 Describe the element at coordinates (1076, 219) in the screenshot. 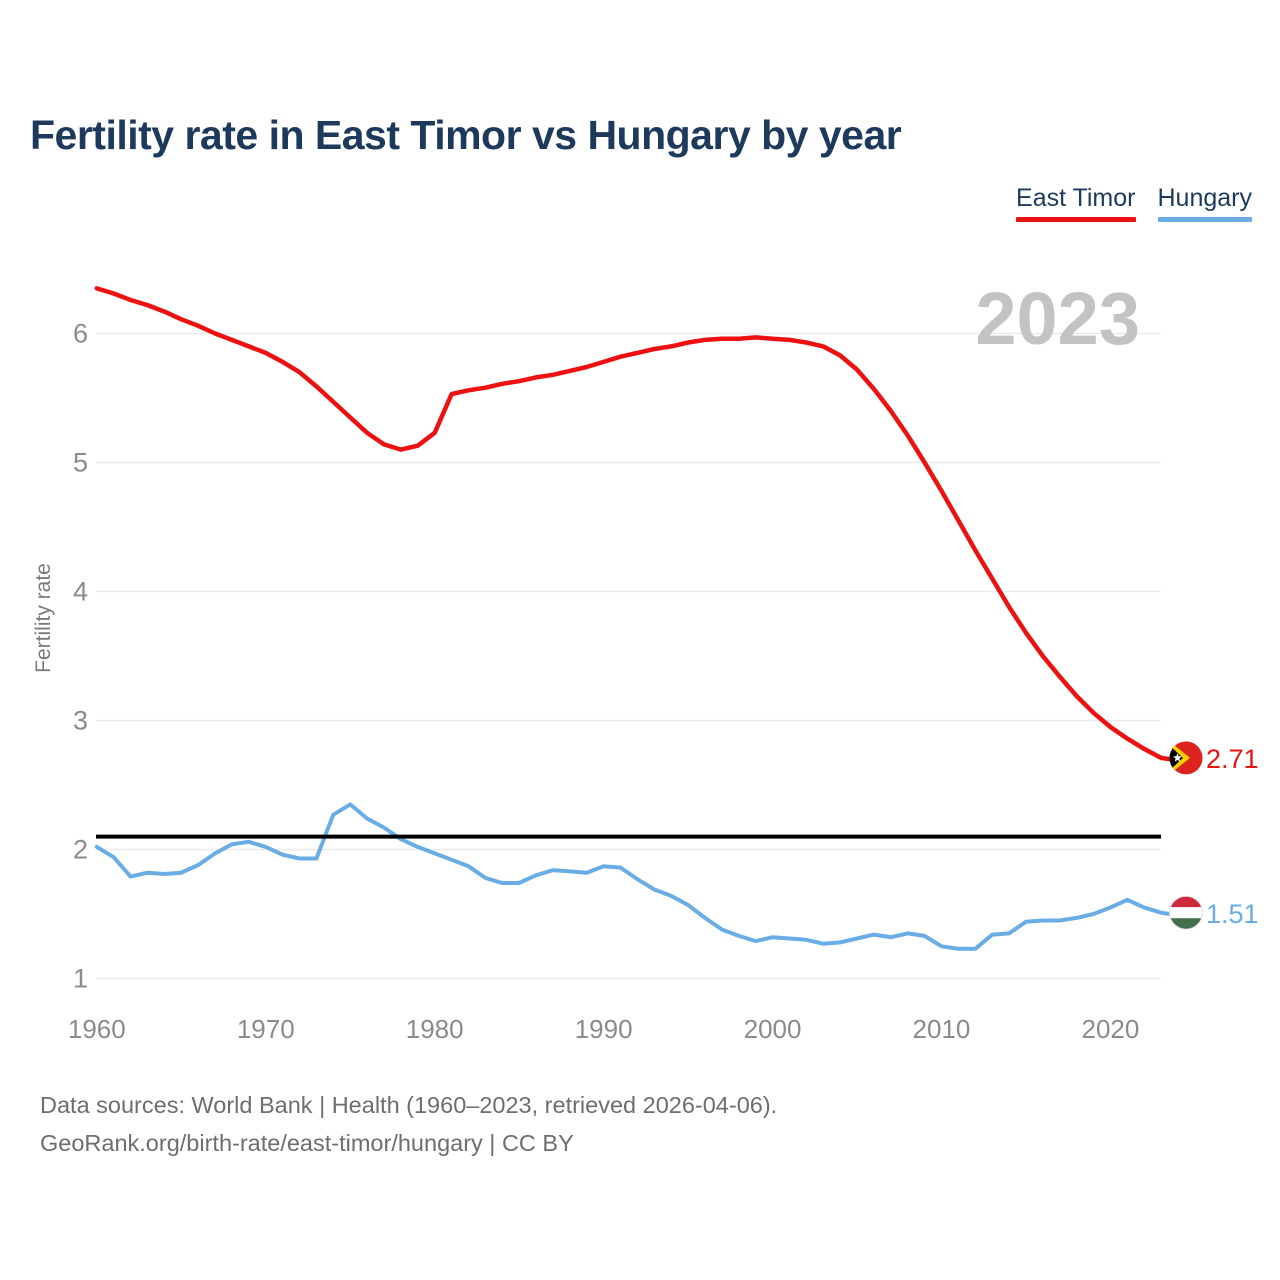

I see `legend-swatch-east-timor` at that location.